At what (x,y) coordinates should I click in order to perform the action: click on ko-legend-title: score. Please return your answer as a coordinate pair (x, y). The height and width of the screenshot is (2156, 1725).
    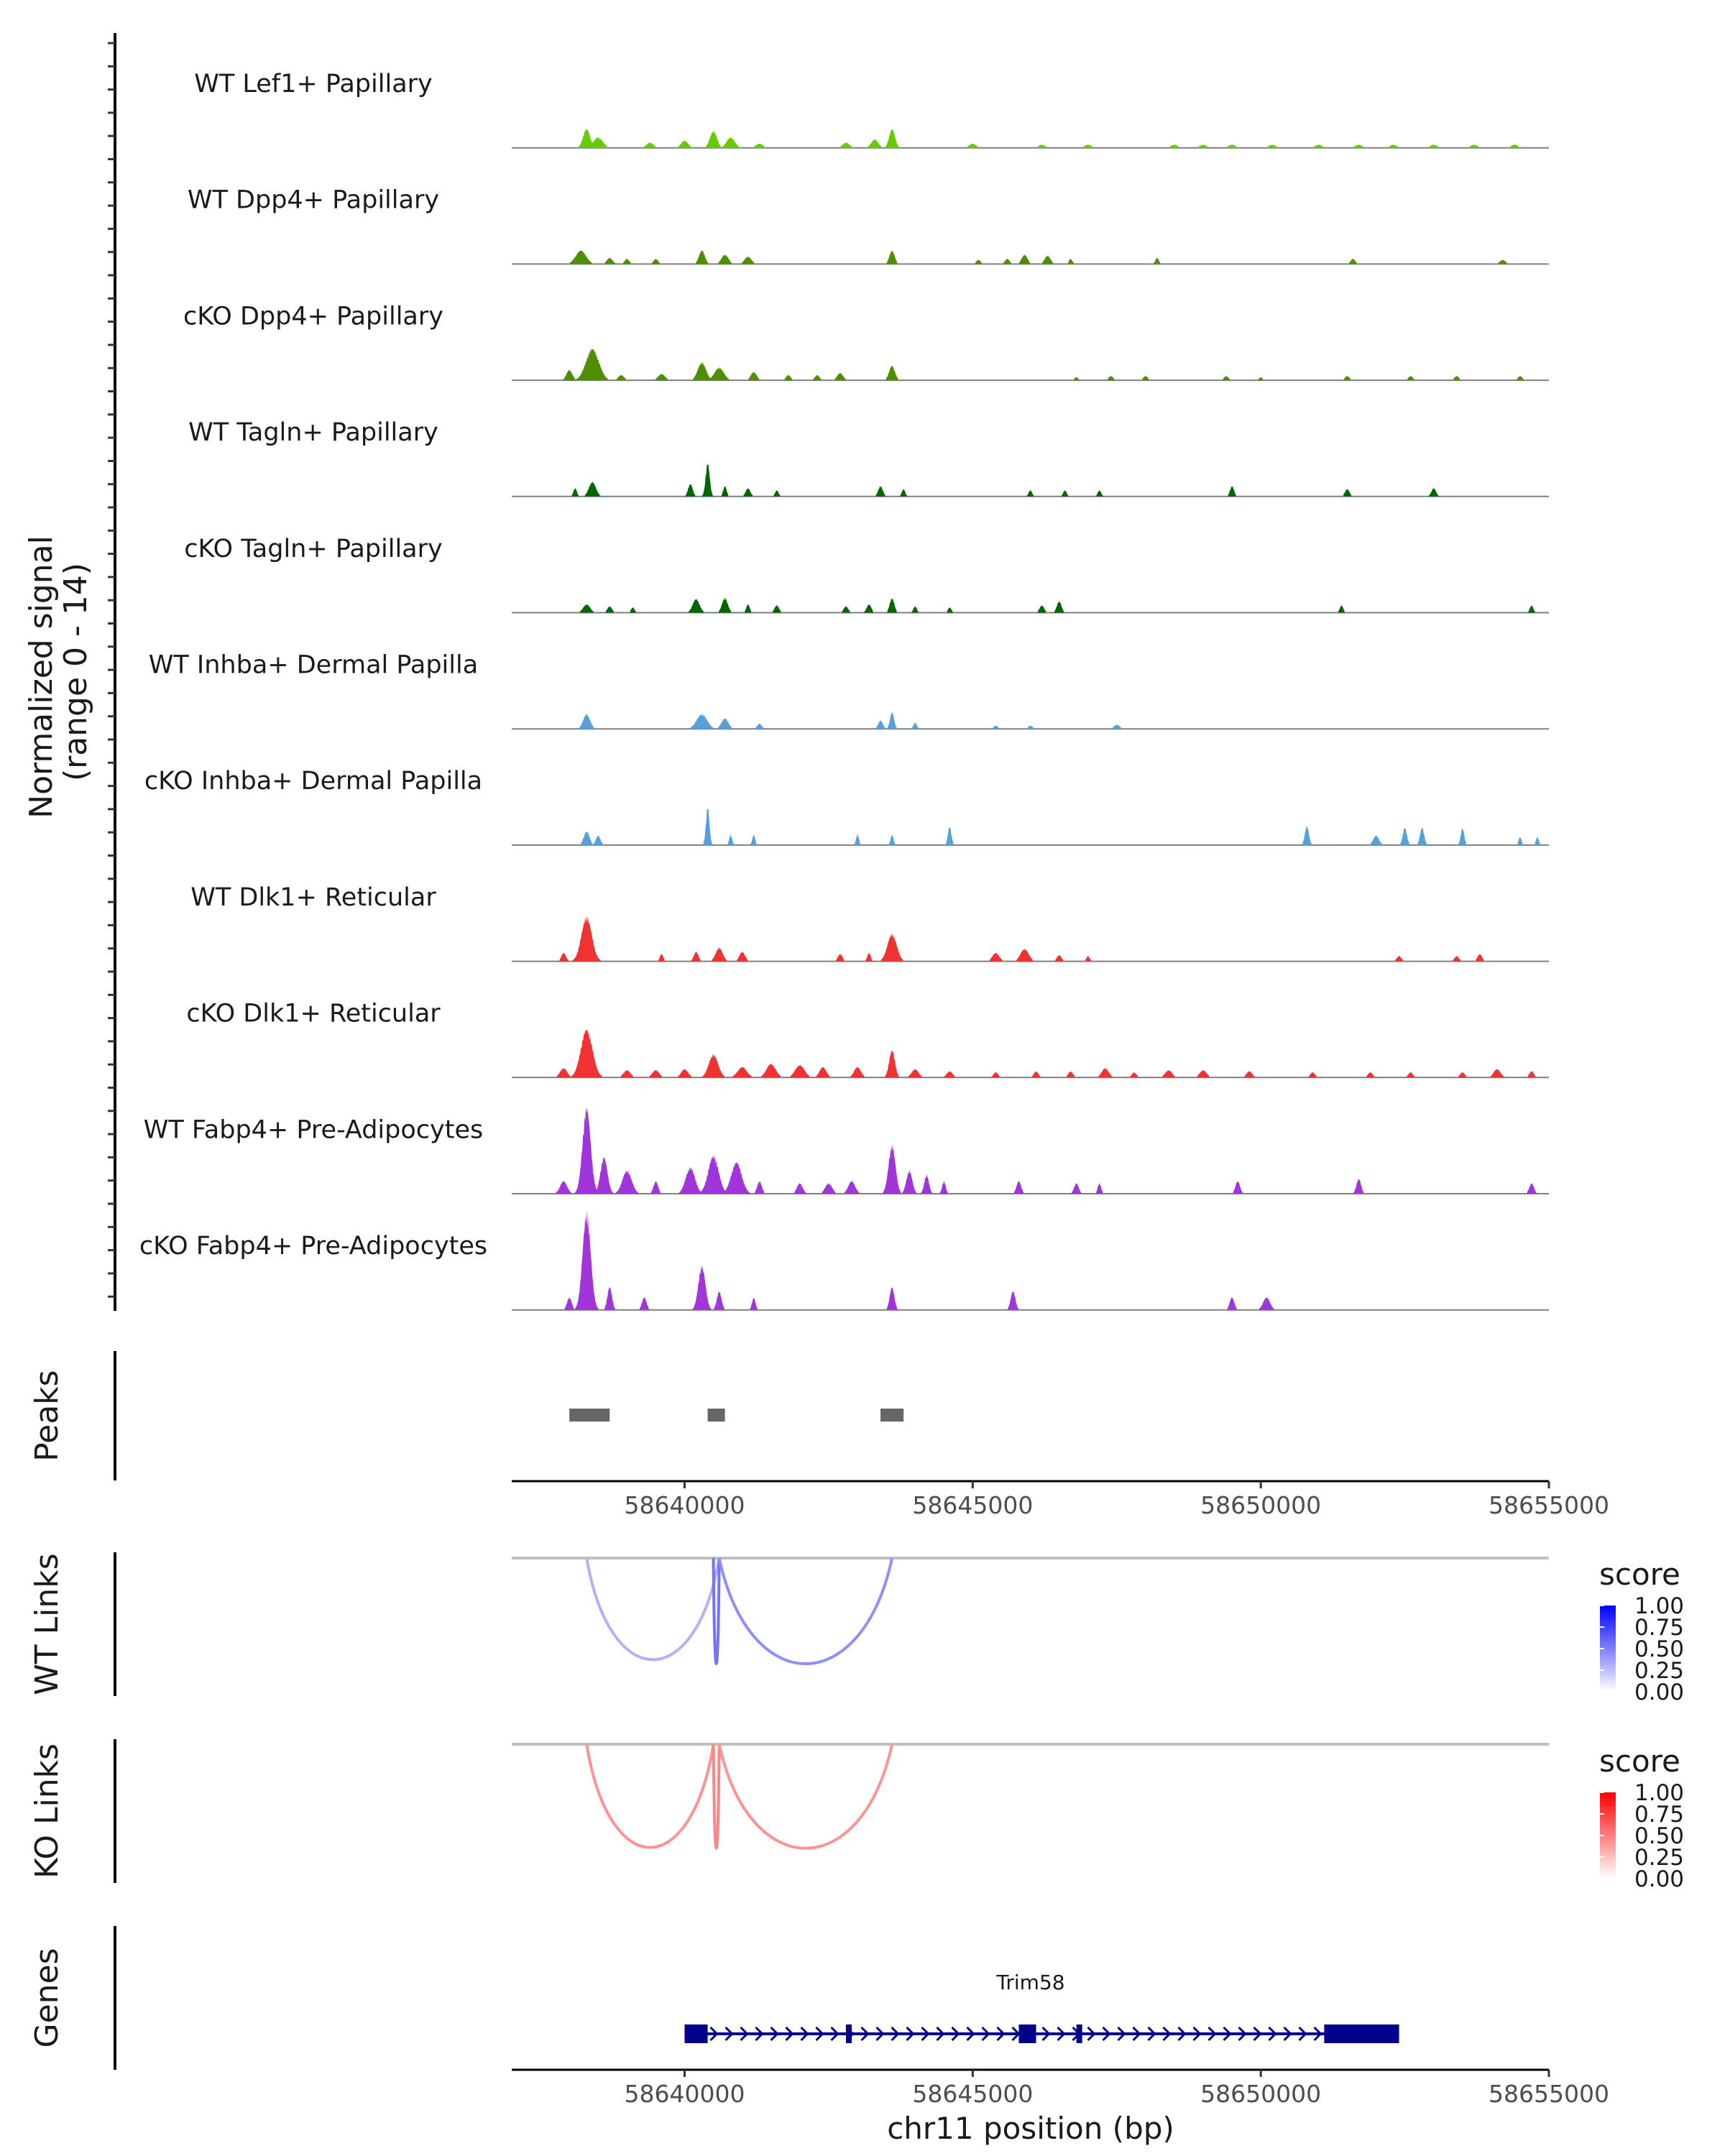
    Looking at the image, I should click on (1639, 1761).